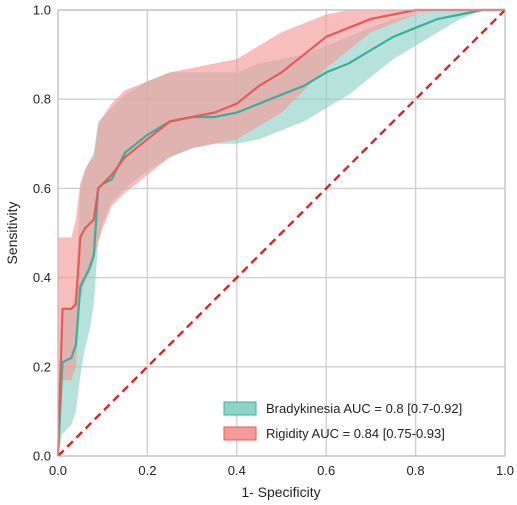  Describe the element at coordinates (281, 470) in the screenshot. I see `x-tick-labels: 0.0 0.2 0.4 0.6 0.8 1.0` at that location.